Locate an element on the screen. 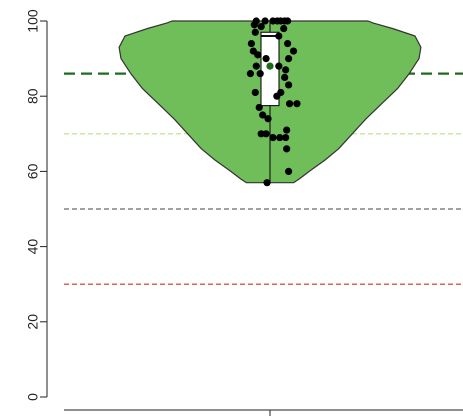 This screenshot has height=416, width=463. y-axis: 0 20 40 60 80 100 is located at coordinates (36, 205).